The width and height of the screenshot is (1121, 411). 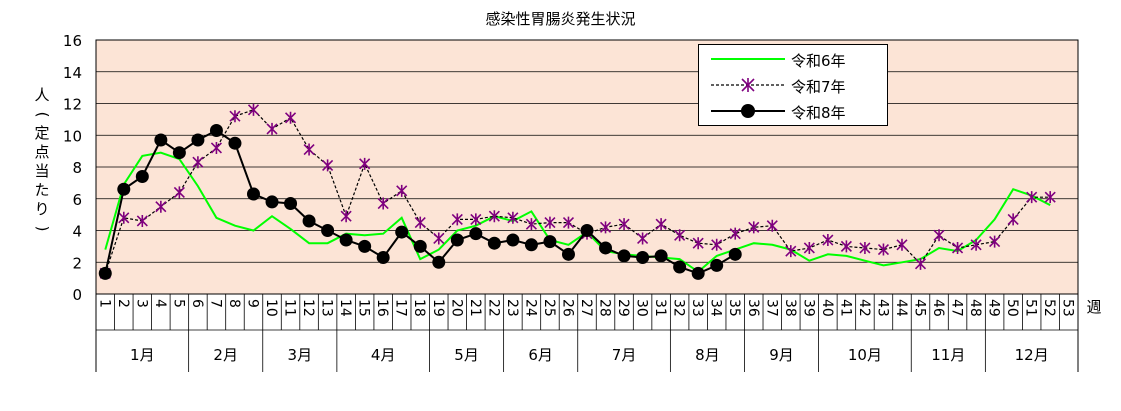 What do you see at coordinates (72, 136) in the screenshot?
I see `y-tick-label: 10` at bounding box center [72, 136].